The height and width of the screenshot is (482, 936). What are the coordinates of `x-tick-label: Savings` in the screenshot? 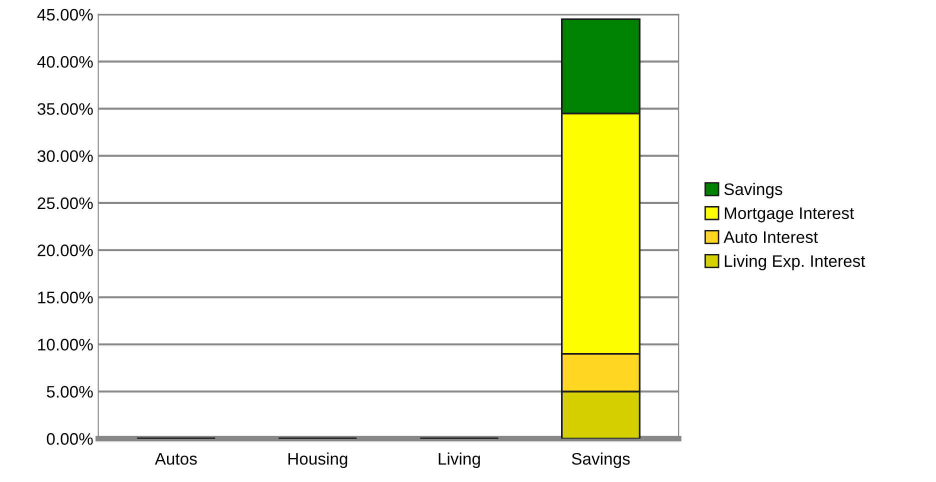 It's located at (601, 460).